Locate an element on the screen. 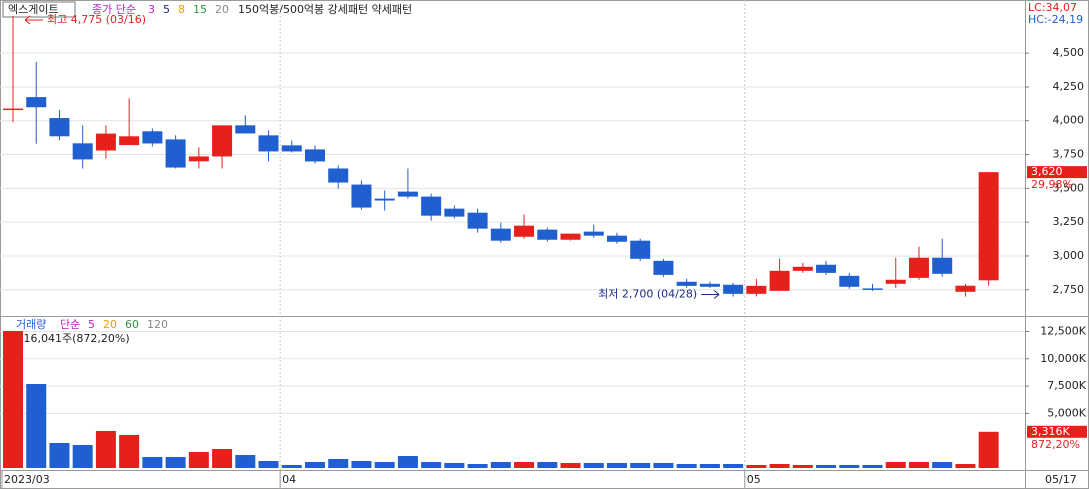 This screenshot has width=1089, height=489. ma-legend: 15 is located at coordinates (200, 9).